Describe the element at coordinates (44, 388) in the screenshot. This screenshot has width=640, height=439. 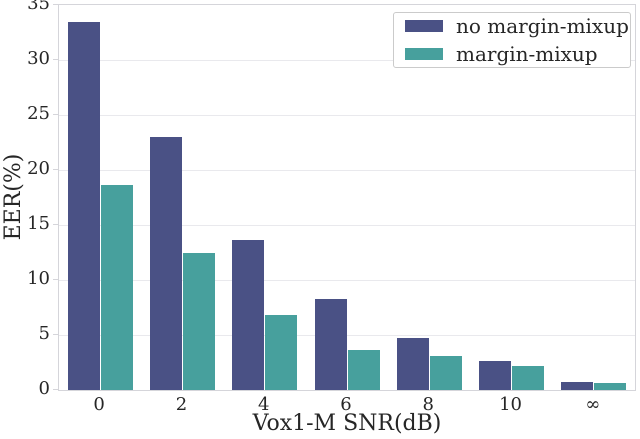
I see `y-tick-label: 0` at that location.